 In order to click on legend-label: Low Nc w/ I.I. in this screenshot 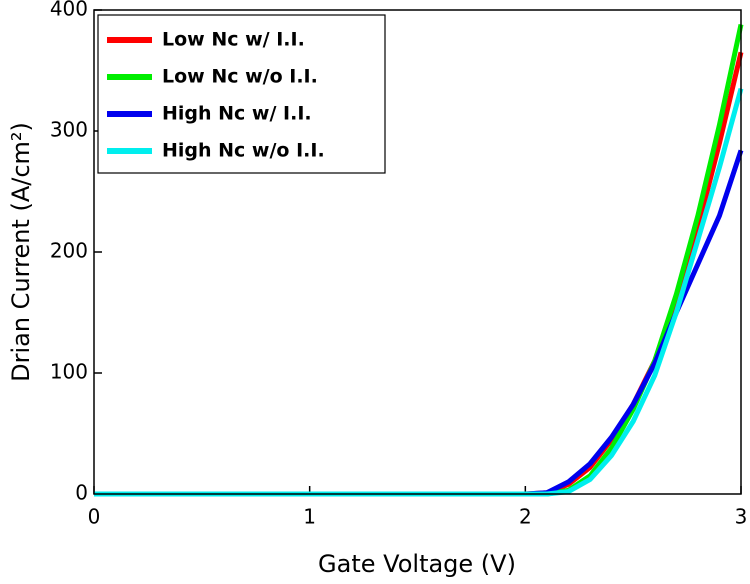, I will do `click(233, 40)`.